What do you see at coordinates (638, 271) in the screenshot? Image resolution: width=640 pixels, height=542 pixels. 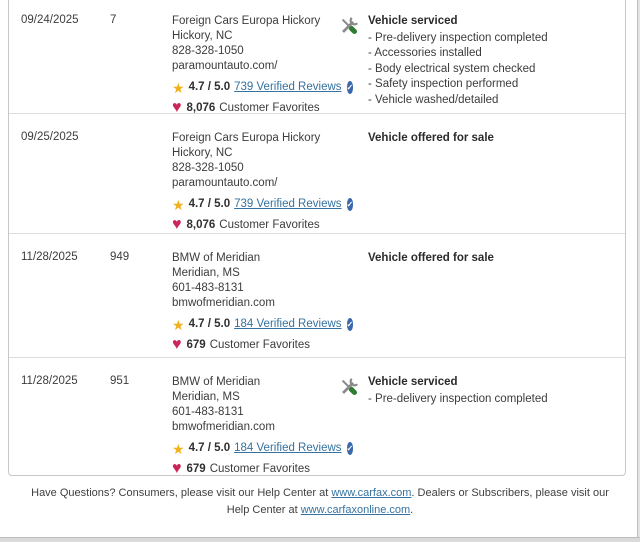 I see `window-right-edge` at bounding box center [638, 271].